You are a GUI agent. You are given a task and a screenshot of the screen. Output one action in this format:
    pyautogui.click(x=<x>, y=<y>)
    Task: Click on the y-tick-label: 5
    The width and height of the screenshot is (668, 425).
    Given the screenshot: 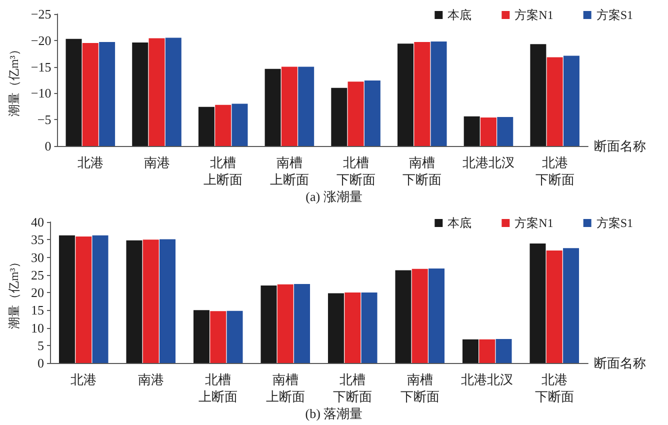 What is the action you would take?
    pyautogui.click(x=41, y=345)
    